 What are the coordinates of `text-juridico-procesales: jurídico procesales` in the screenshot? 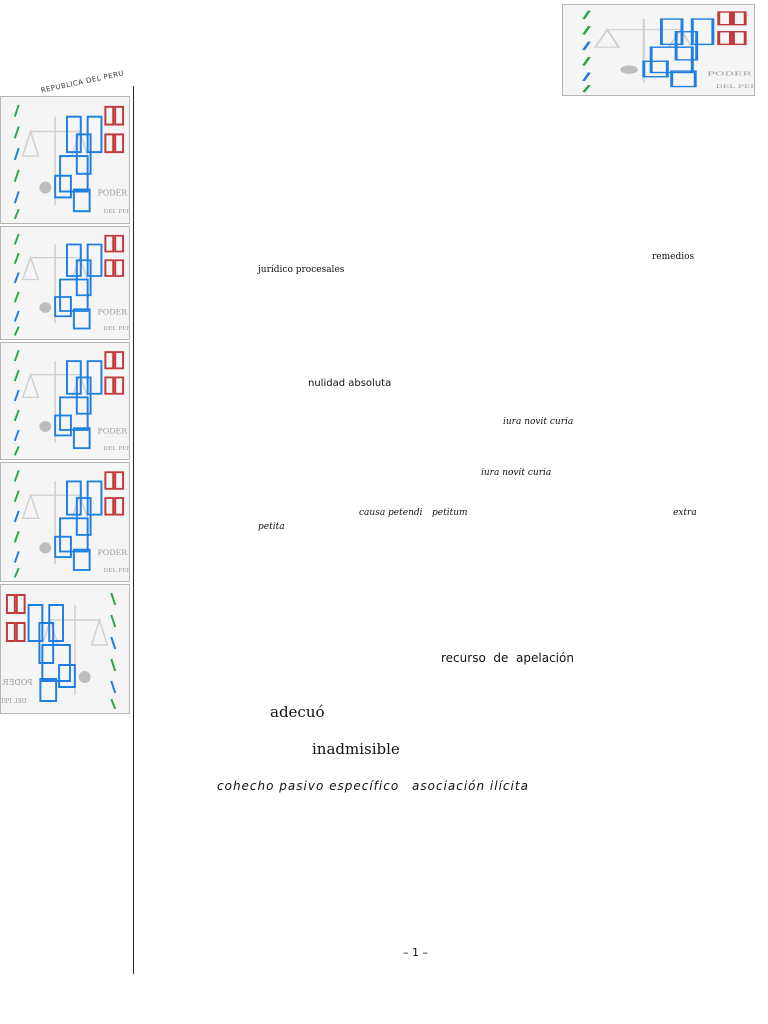 It's located at (301, 270).